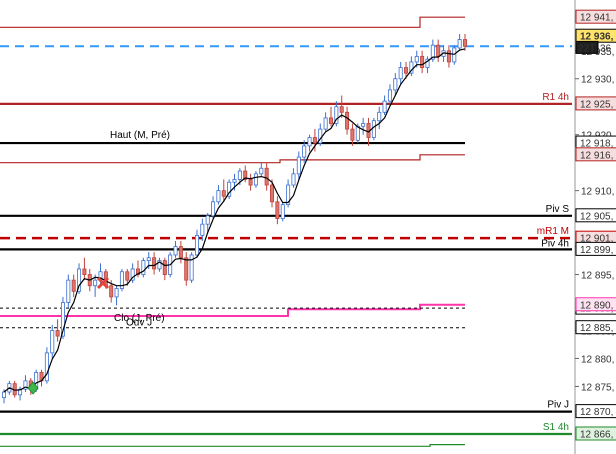  Describe the element at coordinates (558, 209) in the screenshot. I see `level-name-2: Piv S` at that location.